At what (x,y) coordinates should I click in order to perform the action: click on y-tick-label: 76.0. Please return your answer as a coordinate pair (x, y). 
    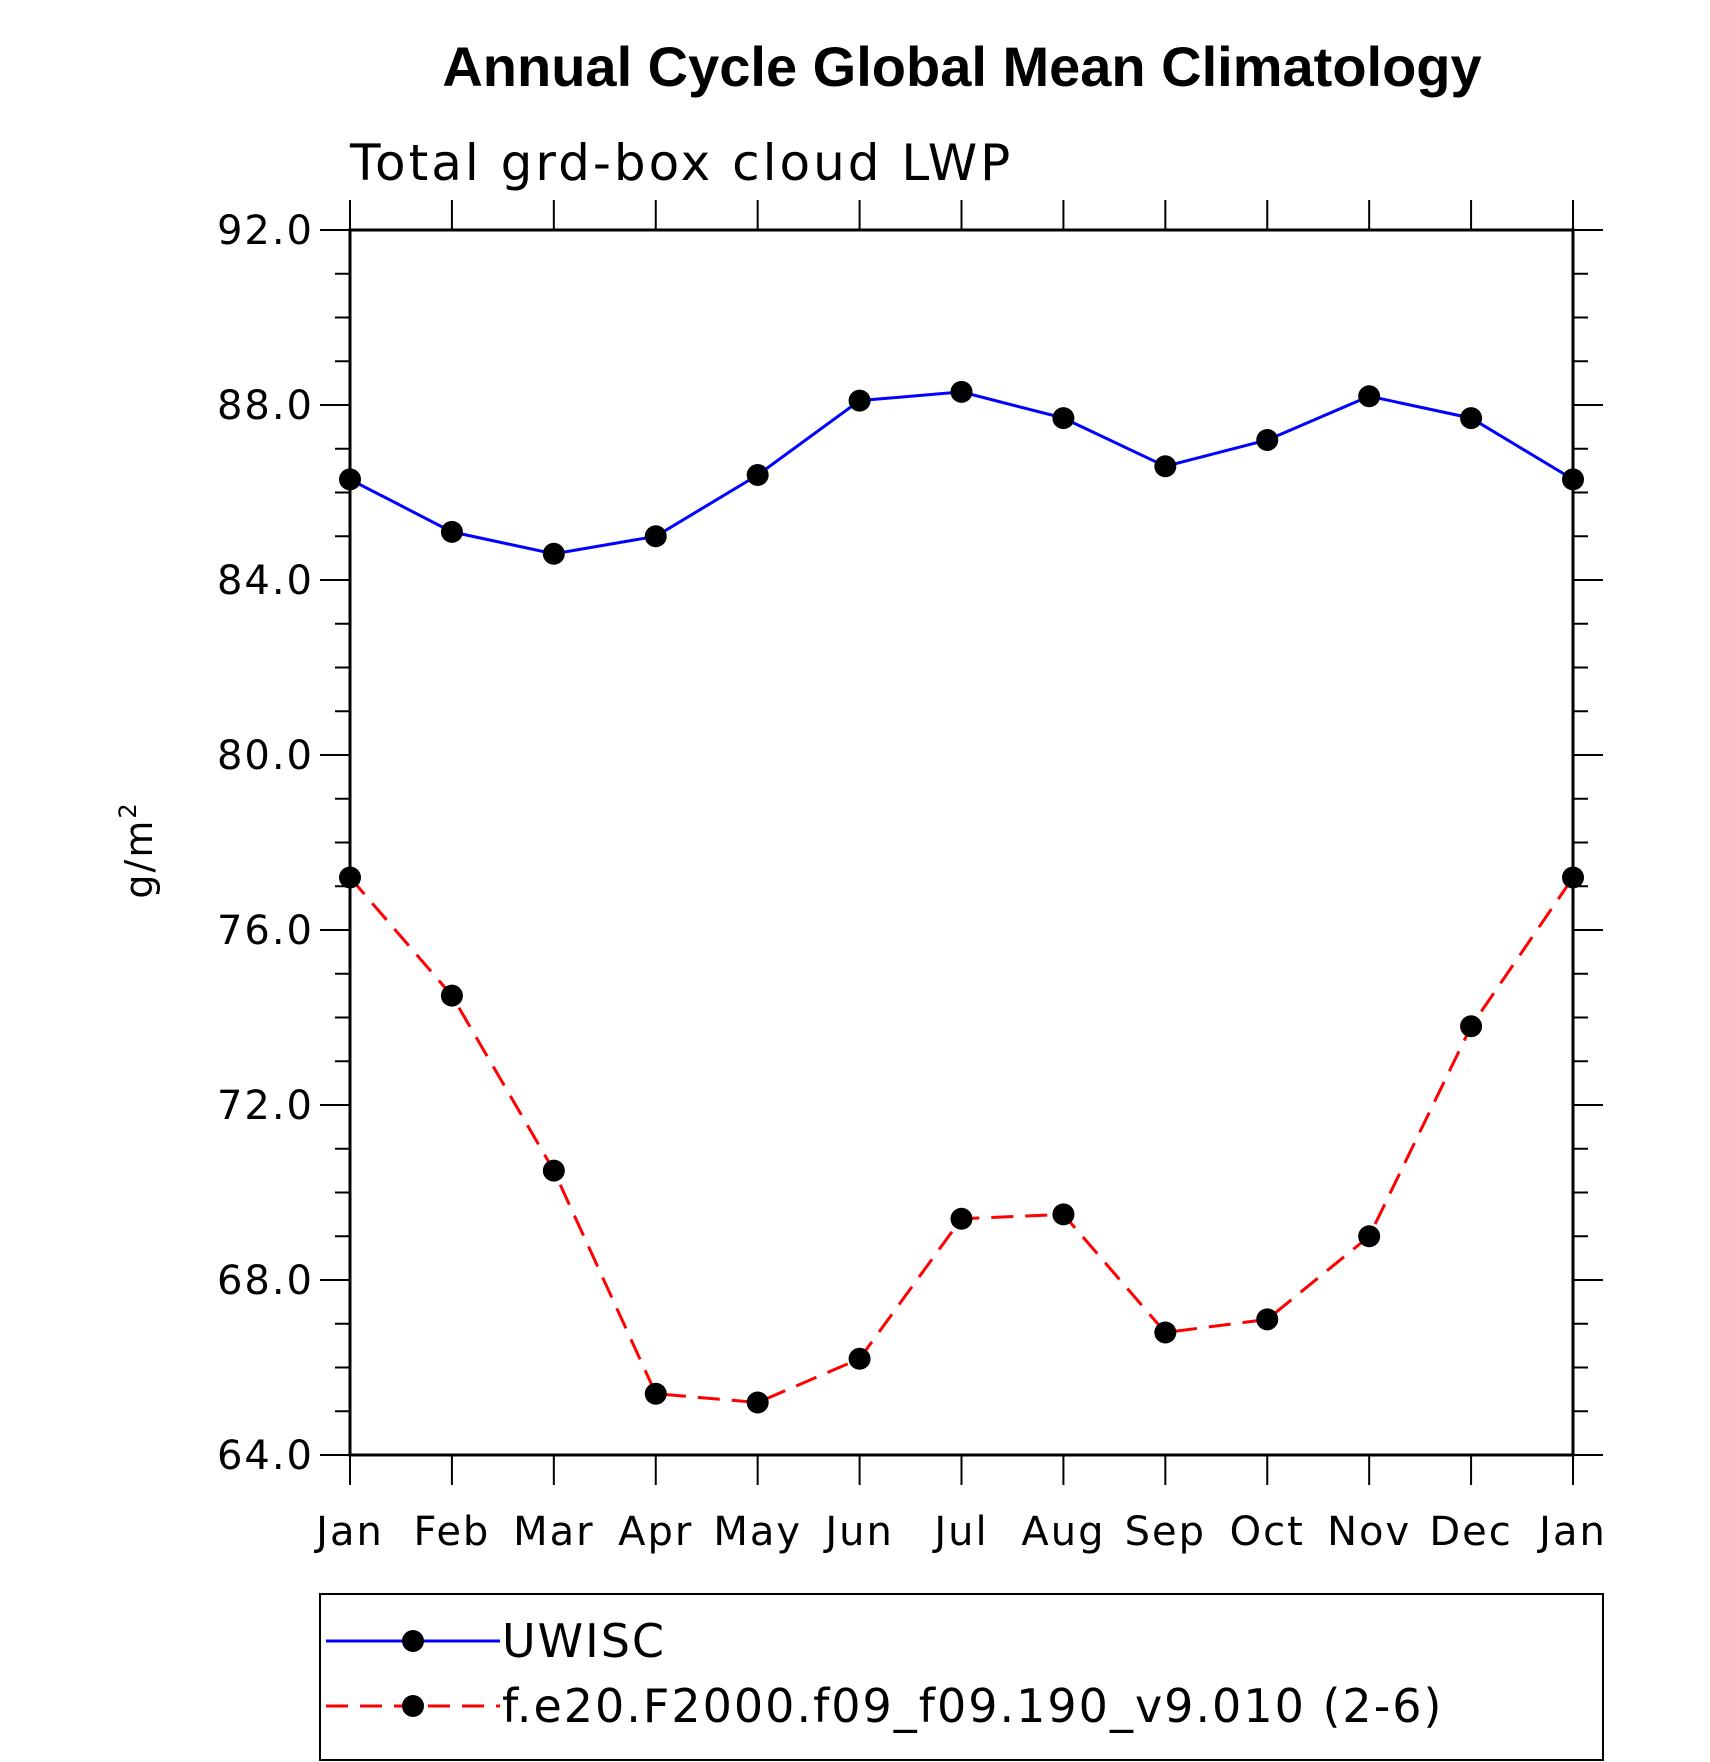
    Looking at the image, I should click on (265, 931).